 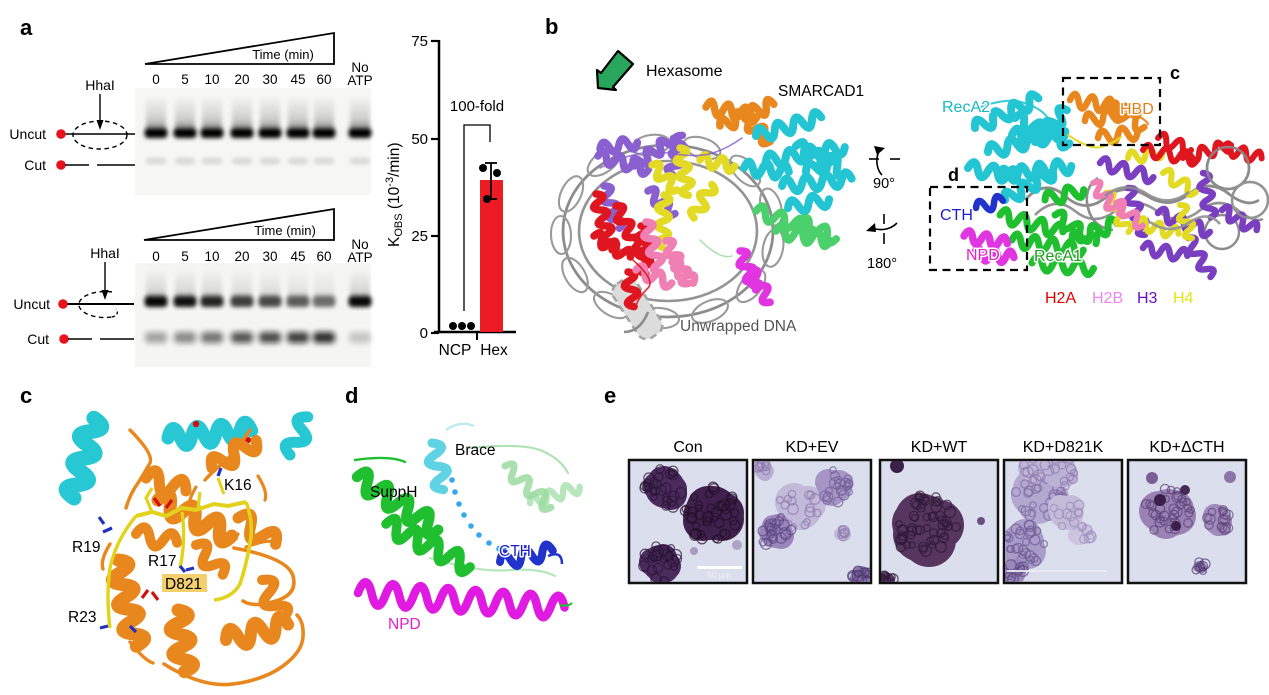 I want to click on svg-text: R17, so click(x=162, y=561).